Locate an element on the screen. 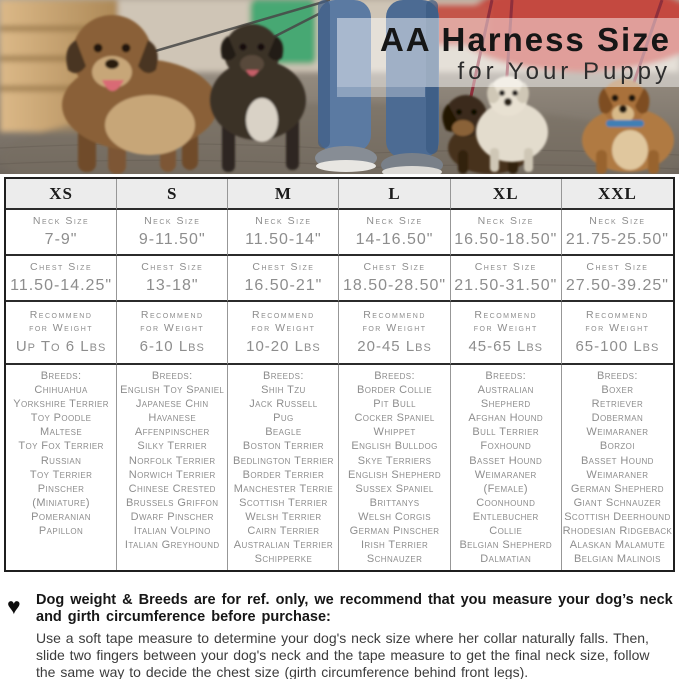 The image size is (679, 679). breed-item: Belgian Malinois is located at coordinates (617, 559).